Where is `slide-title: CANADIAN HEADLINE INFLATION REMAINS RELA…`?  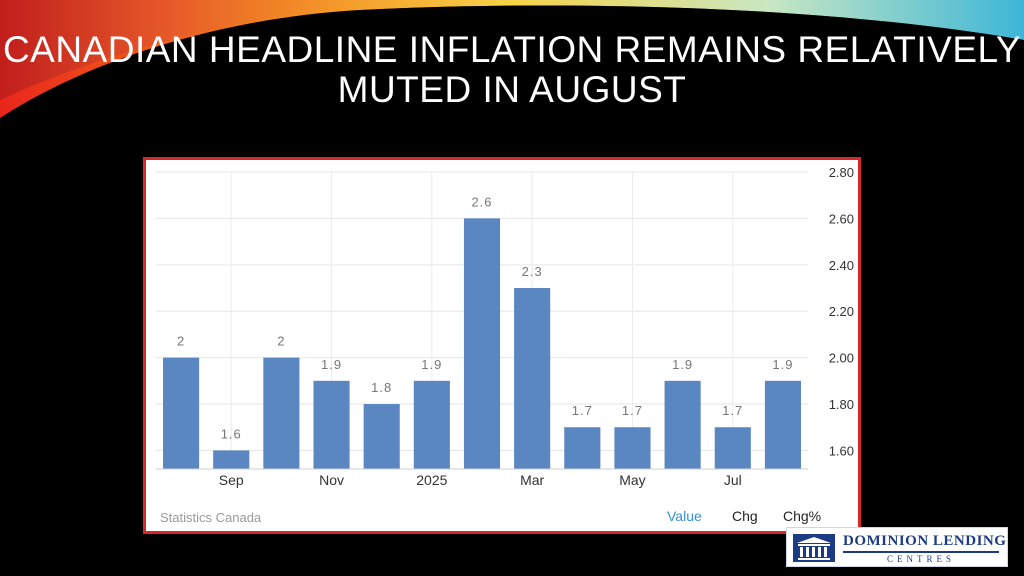 slide-title: CANADIAN HEADLINE INFLATION REMAINS RELA… is located at coordinates (512, 70).